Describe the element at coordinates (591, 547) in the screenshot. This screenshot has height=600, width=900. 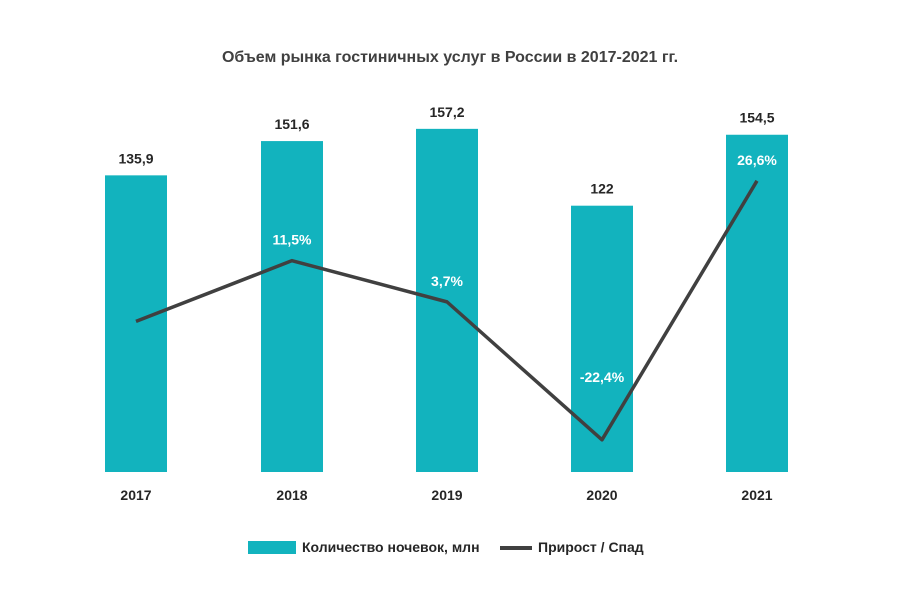
I see `legend-line-label: Прирост / Спад` at that location.